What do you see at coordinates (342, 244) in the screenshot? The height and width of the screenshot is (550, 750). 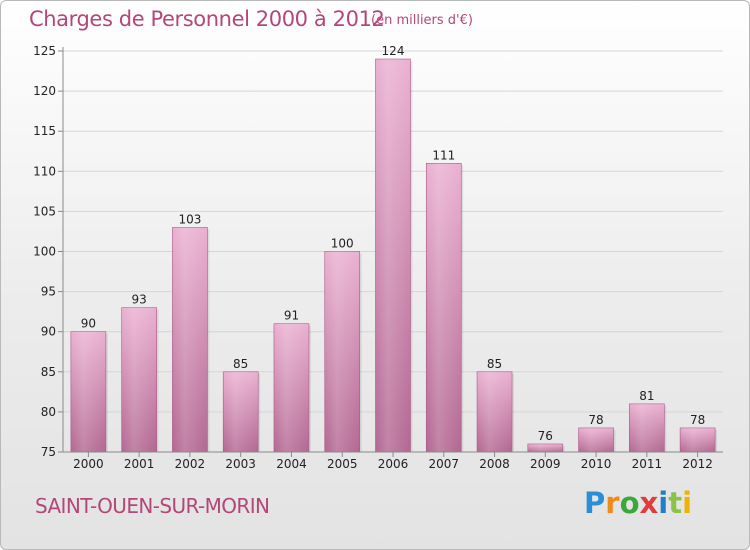 I see `data-label: 100` at bounding box center [342, 244].